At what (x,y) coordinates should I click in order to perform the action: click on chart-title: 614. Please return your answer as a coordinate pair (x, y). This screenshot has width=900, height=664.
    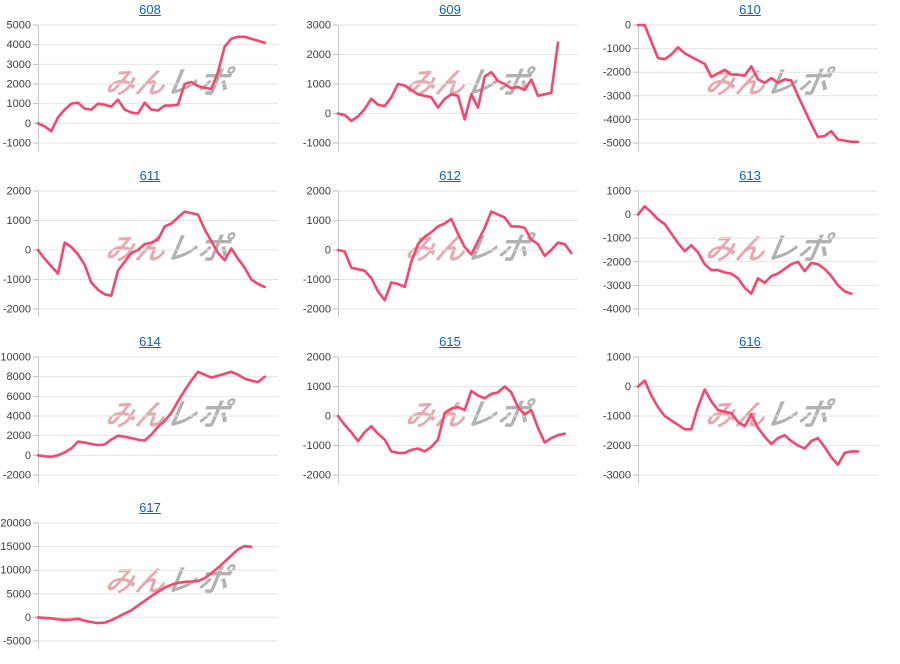
    Looking at the image, I should click on (150, 341).